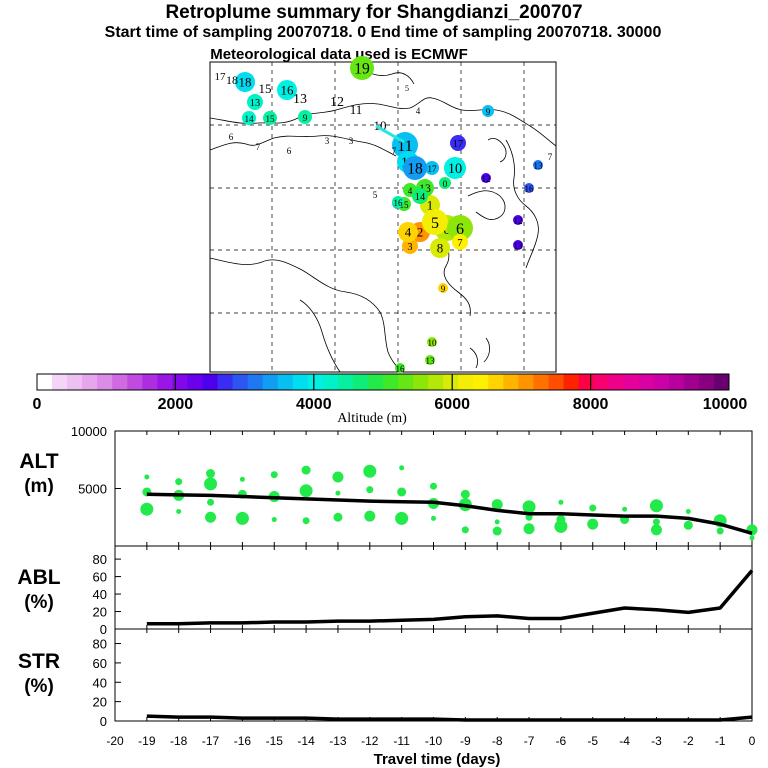 The image size is (768, 768). I want to click on colorbar-frame, so click(383, 382).